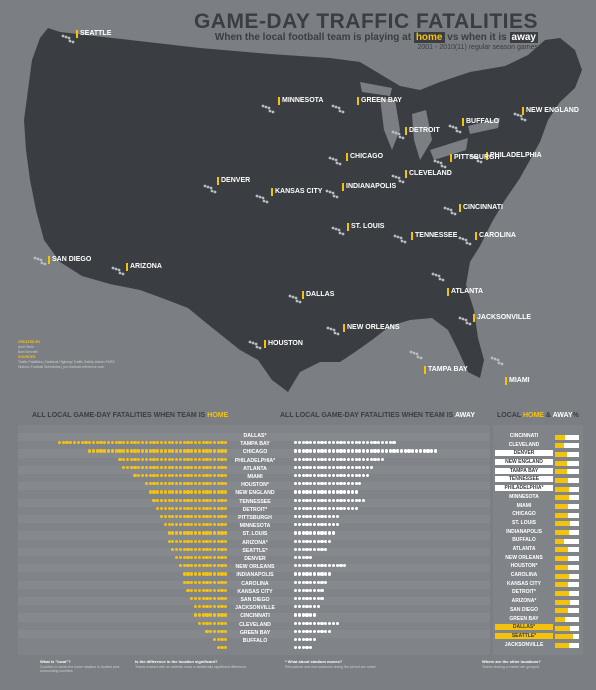 Image resolution: width=596 pixels, height=690 pixels. I want to click on ratio-row: SAN DIEGO, so click(538, 611).